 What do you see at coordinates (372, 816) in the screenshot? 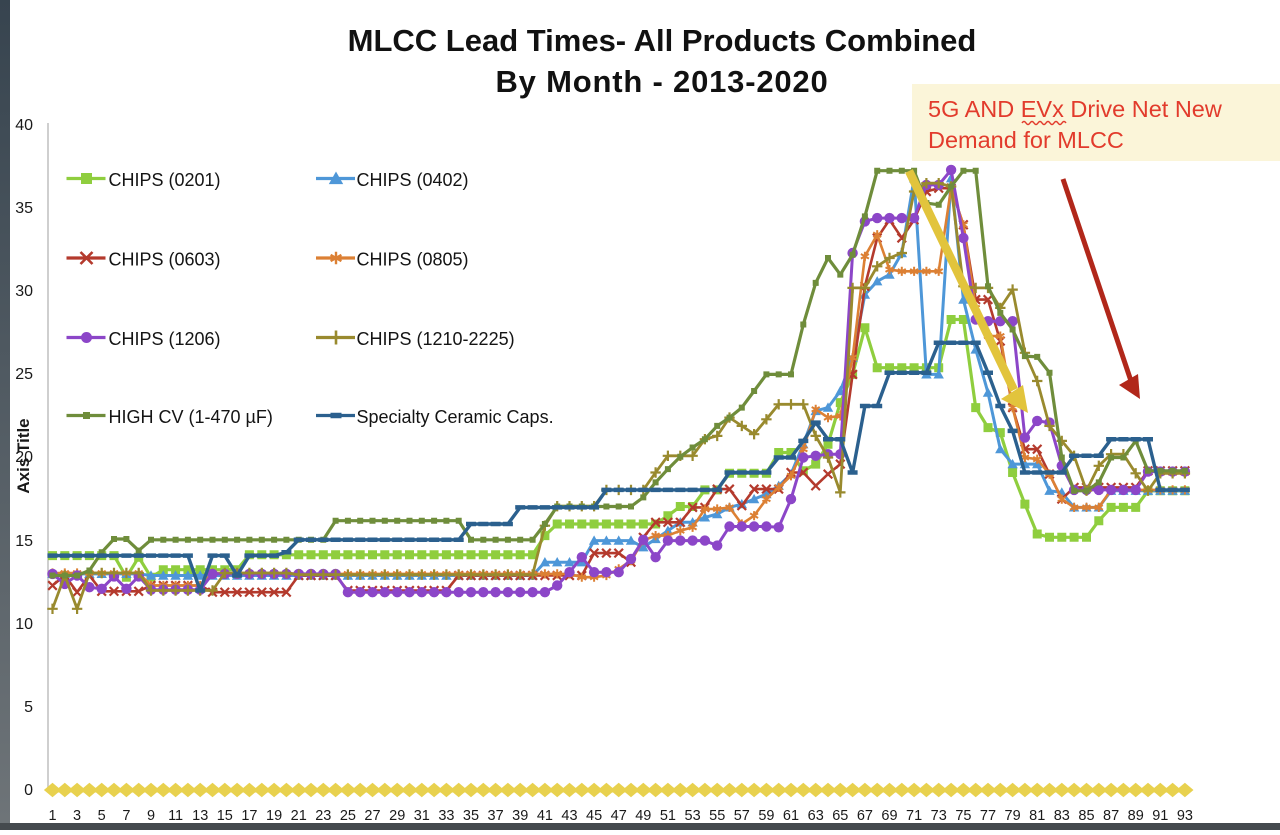
I see `svg-text: 27` at bounding box center [372, 816].